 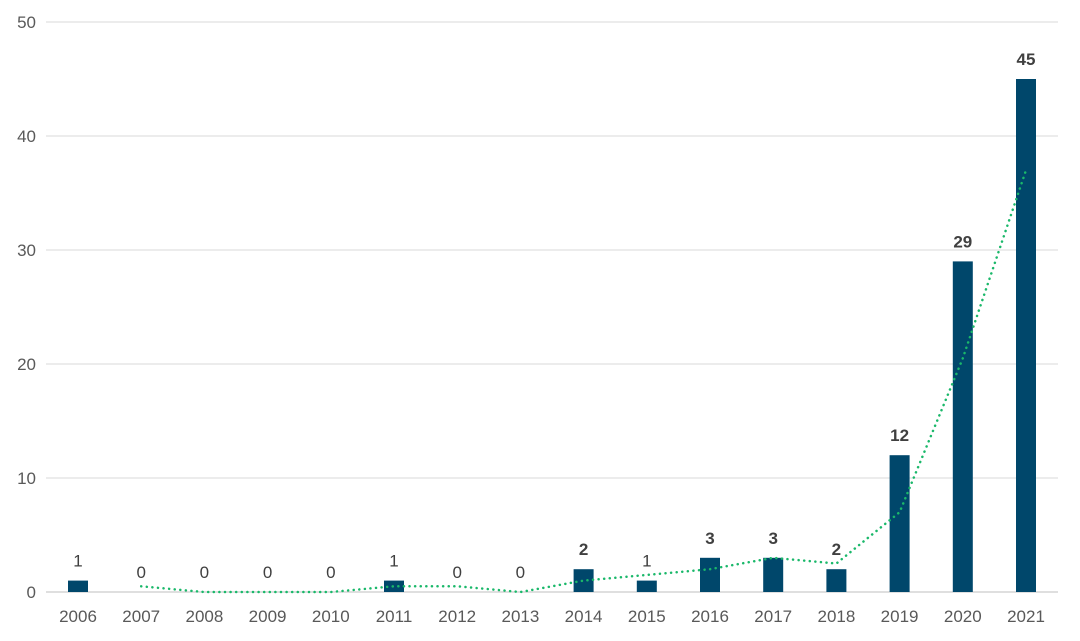 I want to click on y-tick-label: 30, so click(x=26, y=250).